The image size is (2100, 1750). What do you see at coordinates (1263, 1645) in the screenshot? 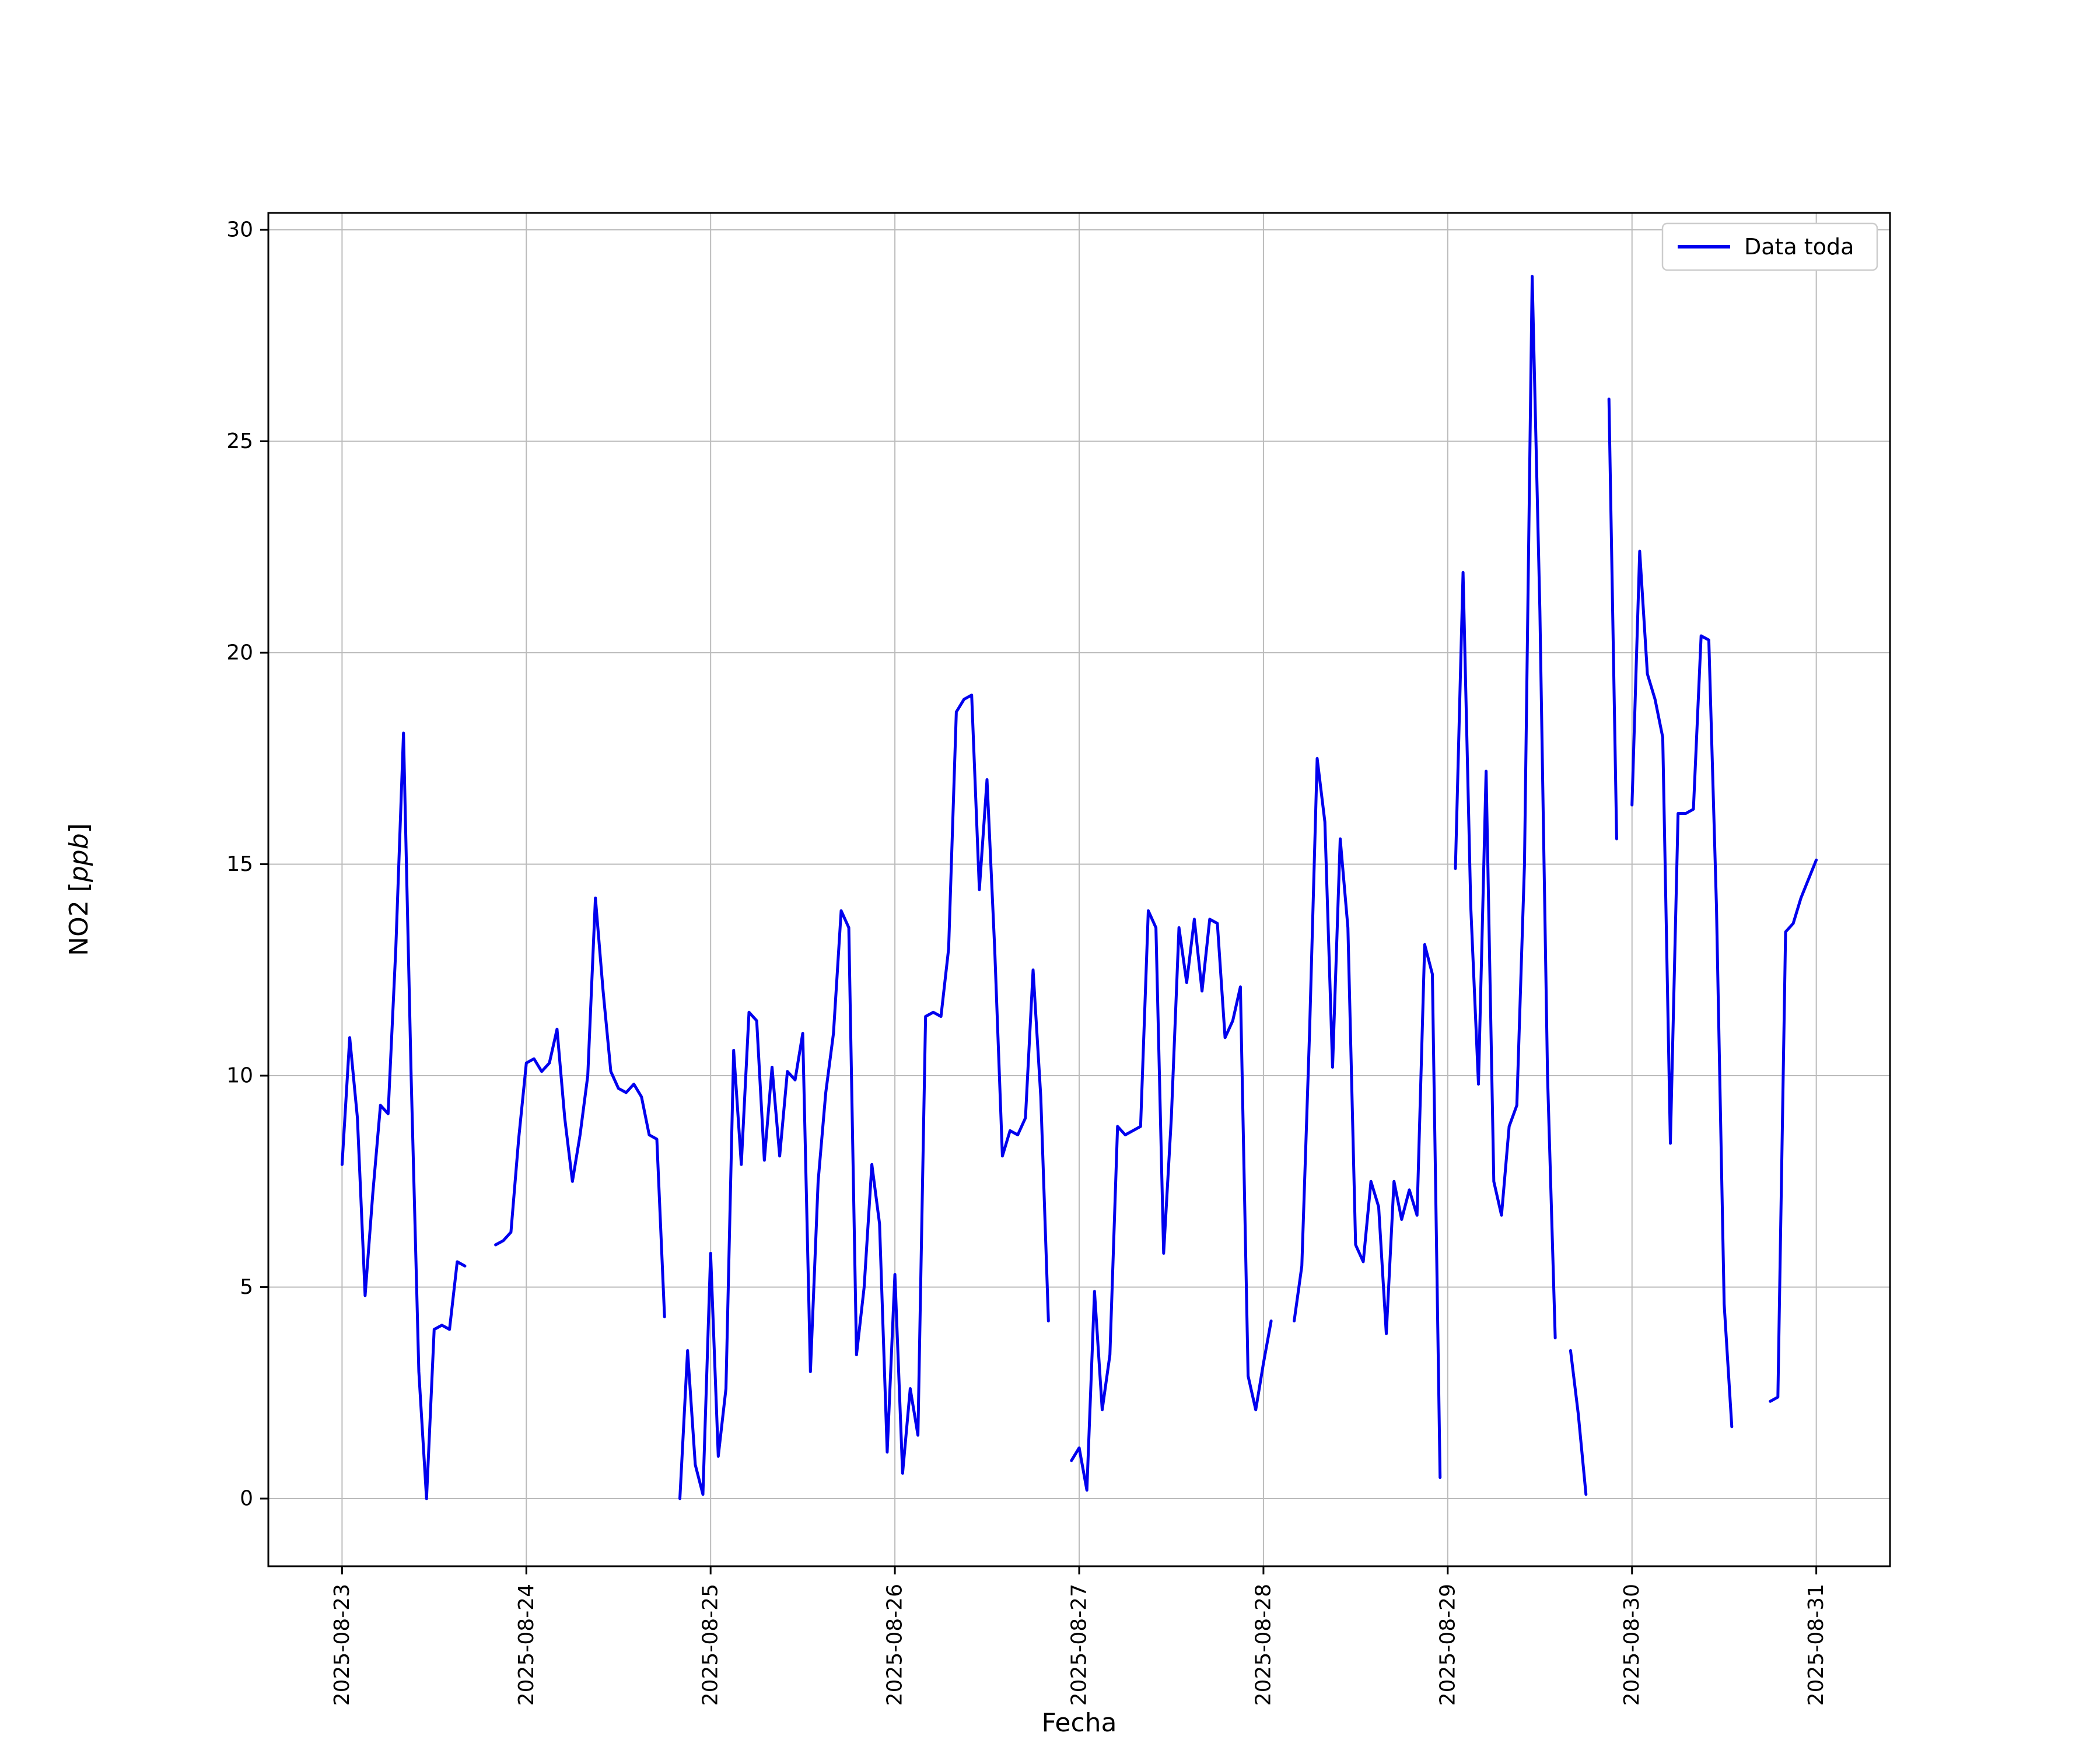
I see `x-tick-label: 2025-08-28` at bounding box center [1263, 1645].